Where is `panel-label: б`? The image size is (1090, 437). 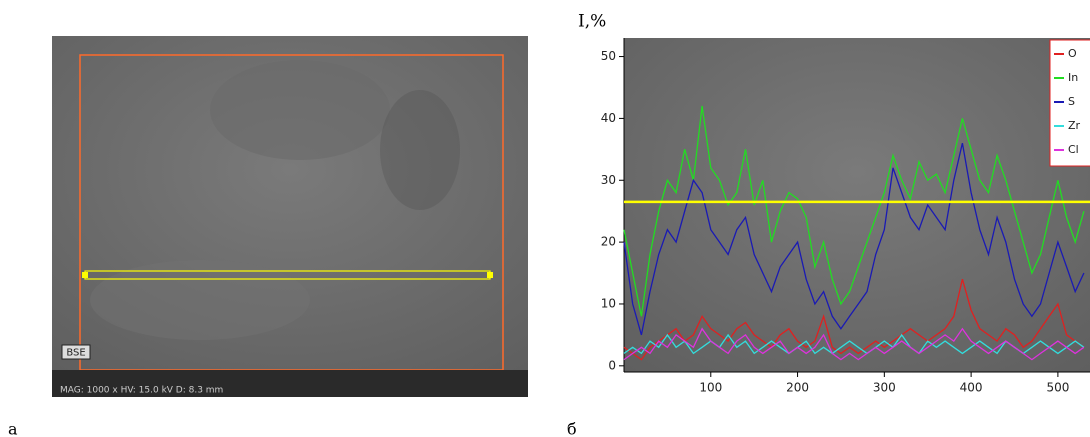 panel-label: б is located at coordinates (572, 428).